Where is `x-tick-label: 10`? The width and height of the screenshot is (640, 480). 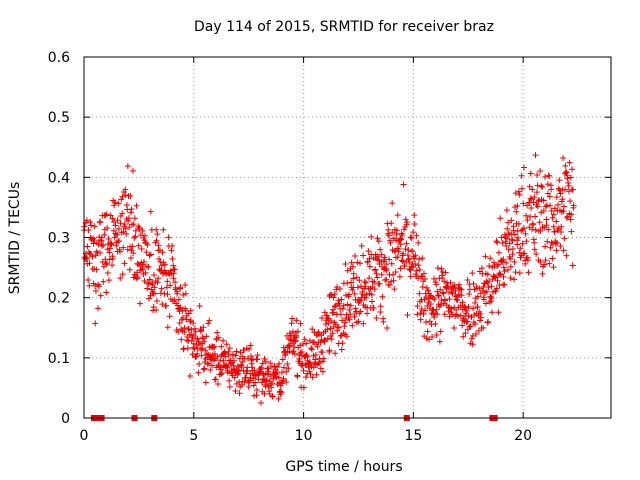
x-tick-label: 10 is located at coordinates (304, 436).